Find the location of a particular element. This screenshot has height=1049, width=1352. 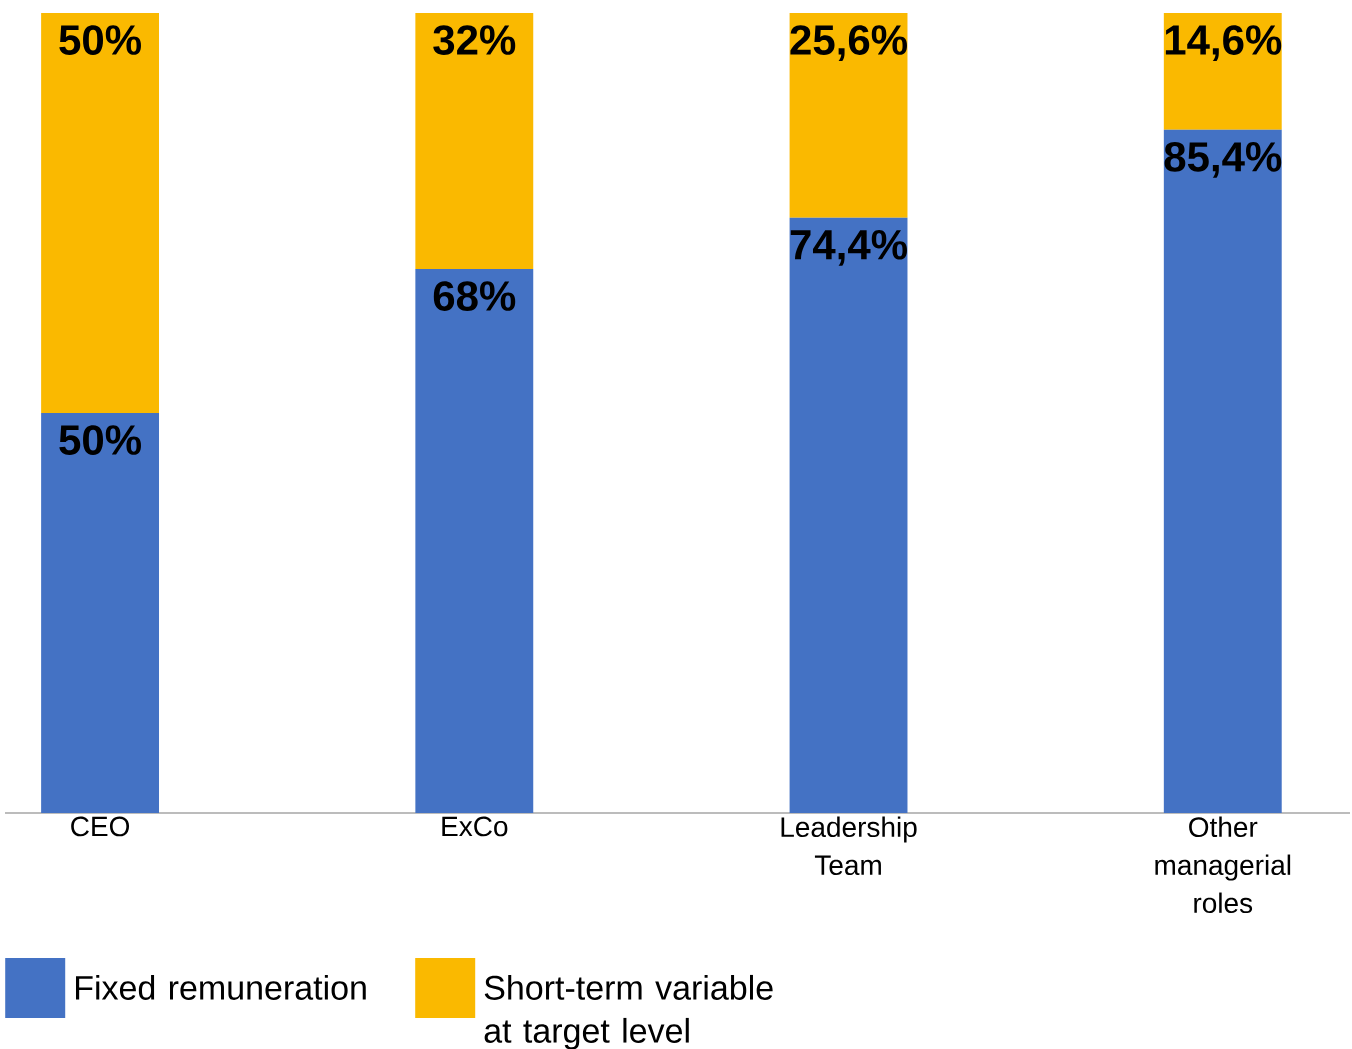

x-tick-label: CEO is located at coordinates (100, 826).